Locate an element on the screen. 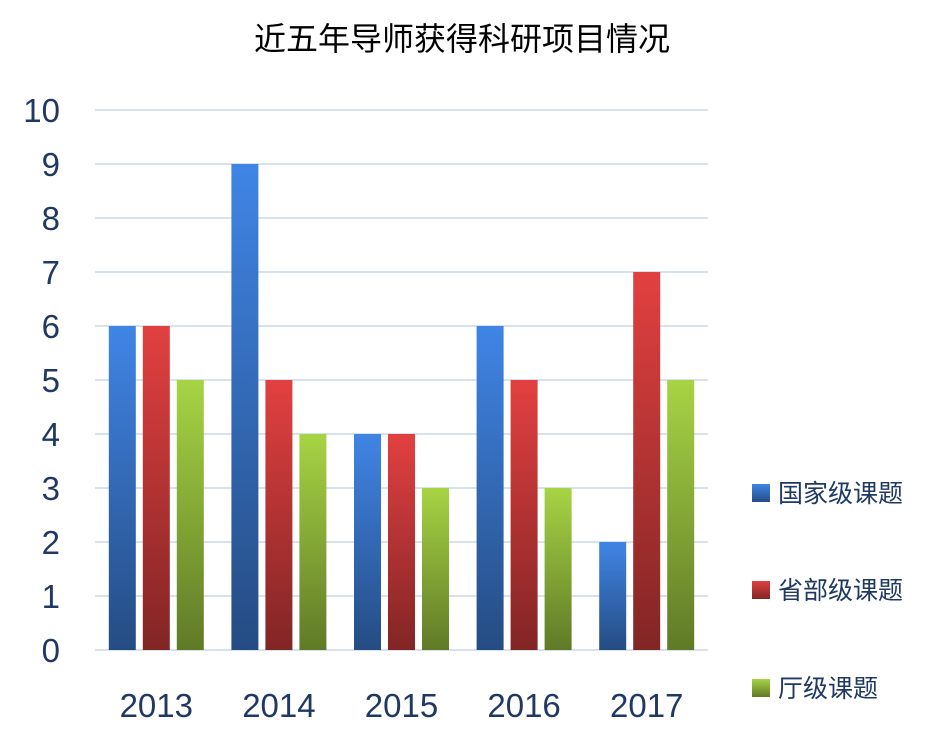 The width and height of the screenshot is (934, 741). y-tick-label: 5 is located at coordinates (51, 380).